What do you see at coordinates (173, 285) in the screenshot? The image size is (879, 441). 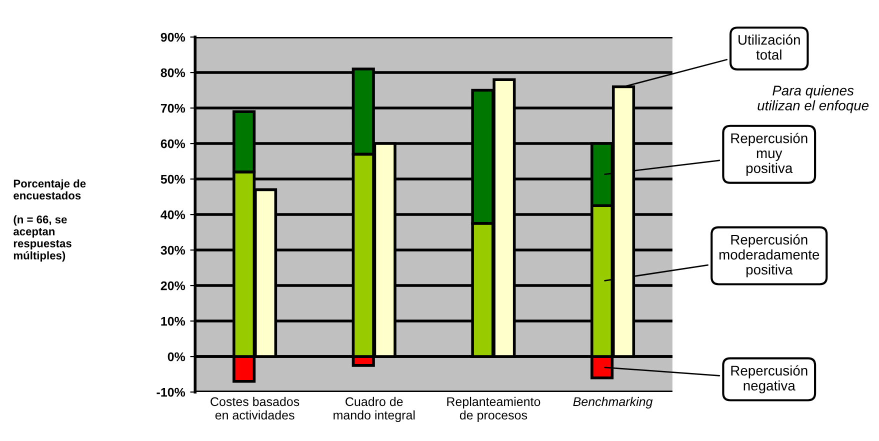 I see `y-tick-label: 20%` at bounding box center [173, 285].